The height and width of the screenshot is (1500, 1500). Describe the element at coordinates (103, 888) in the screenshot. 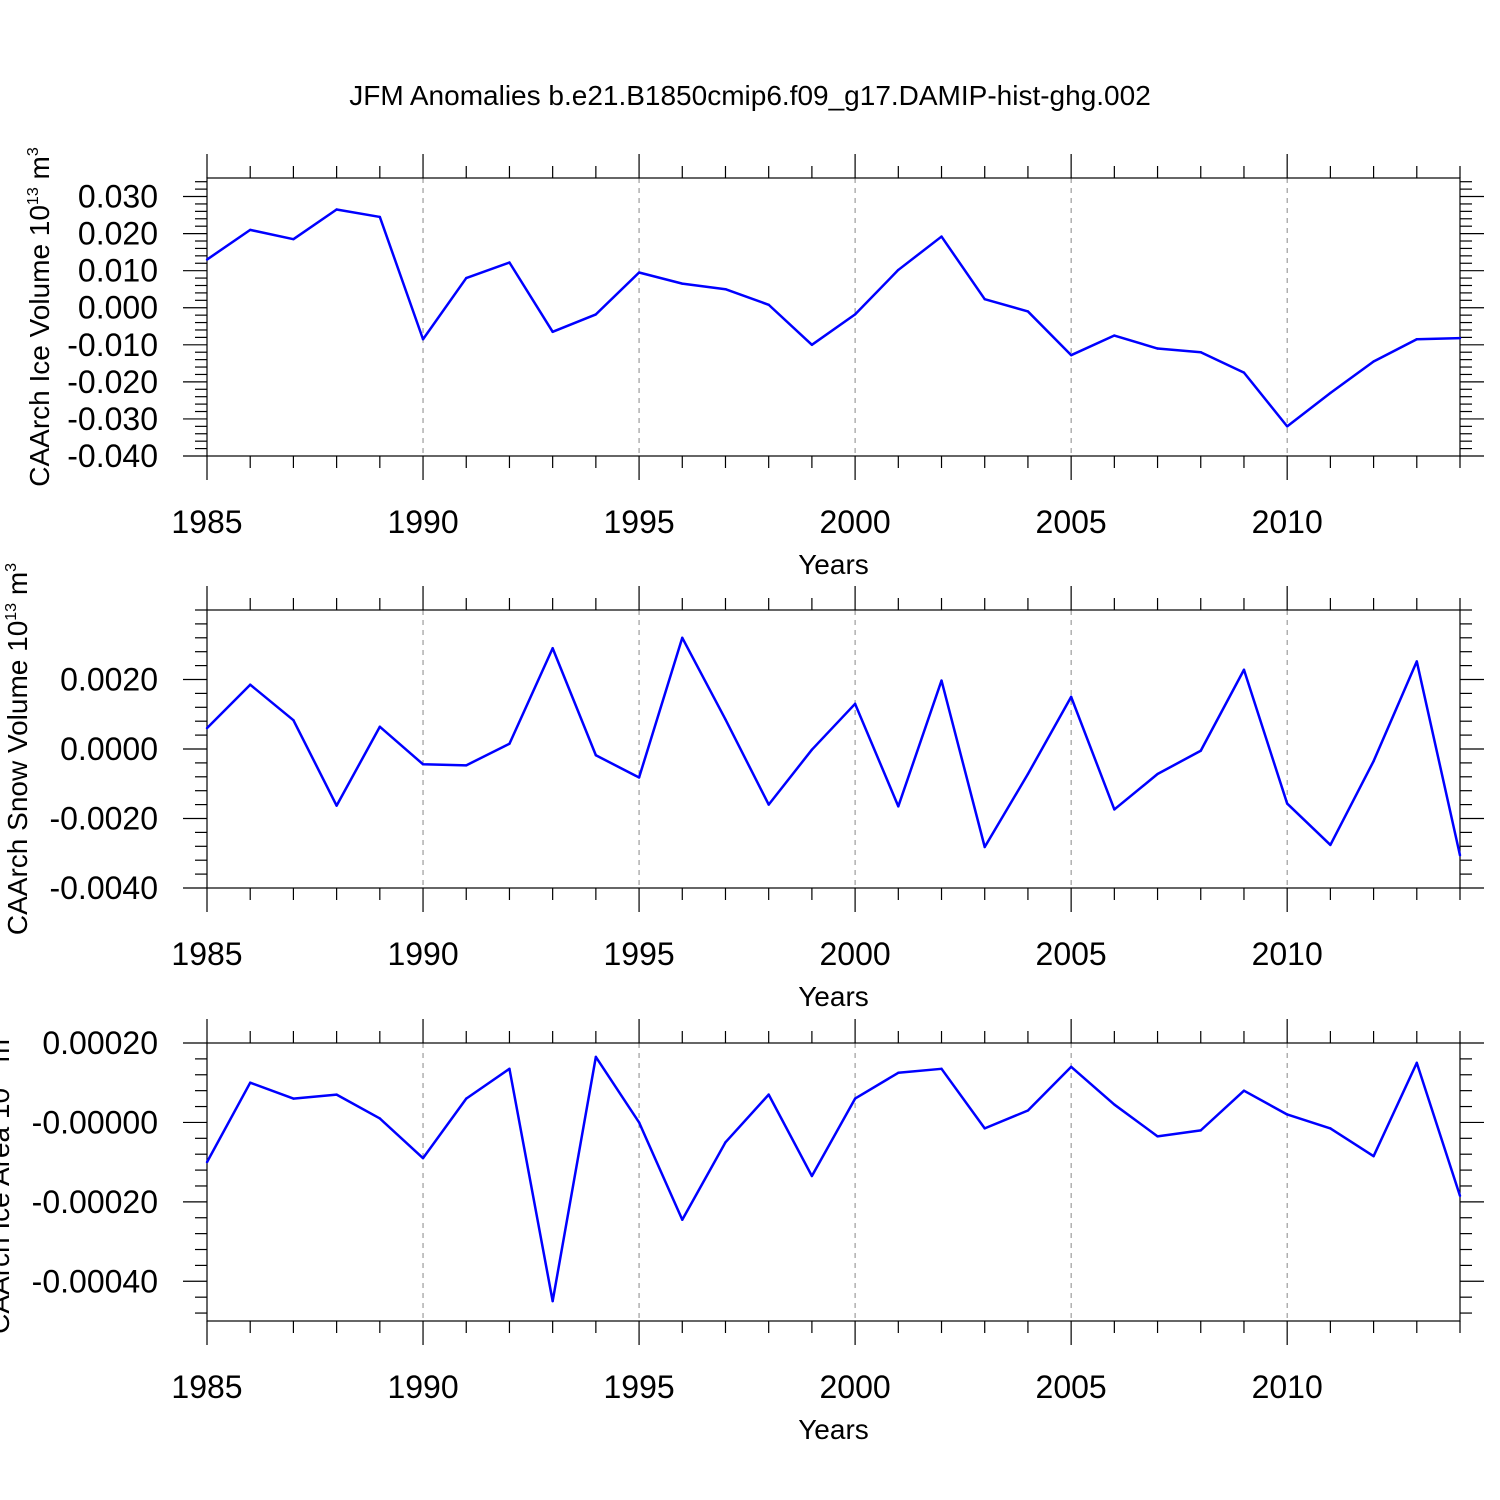

I see `y-tick-label: -0.0040` at that location.